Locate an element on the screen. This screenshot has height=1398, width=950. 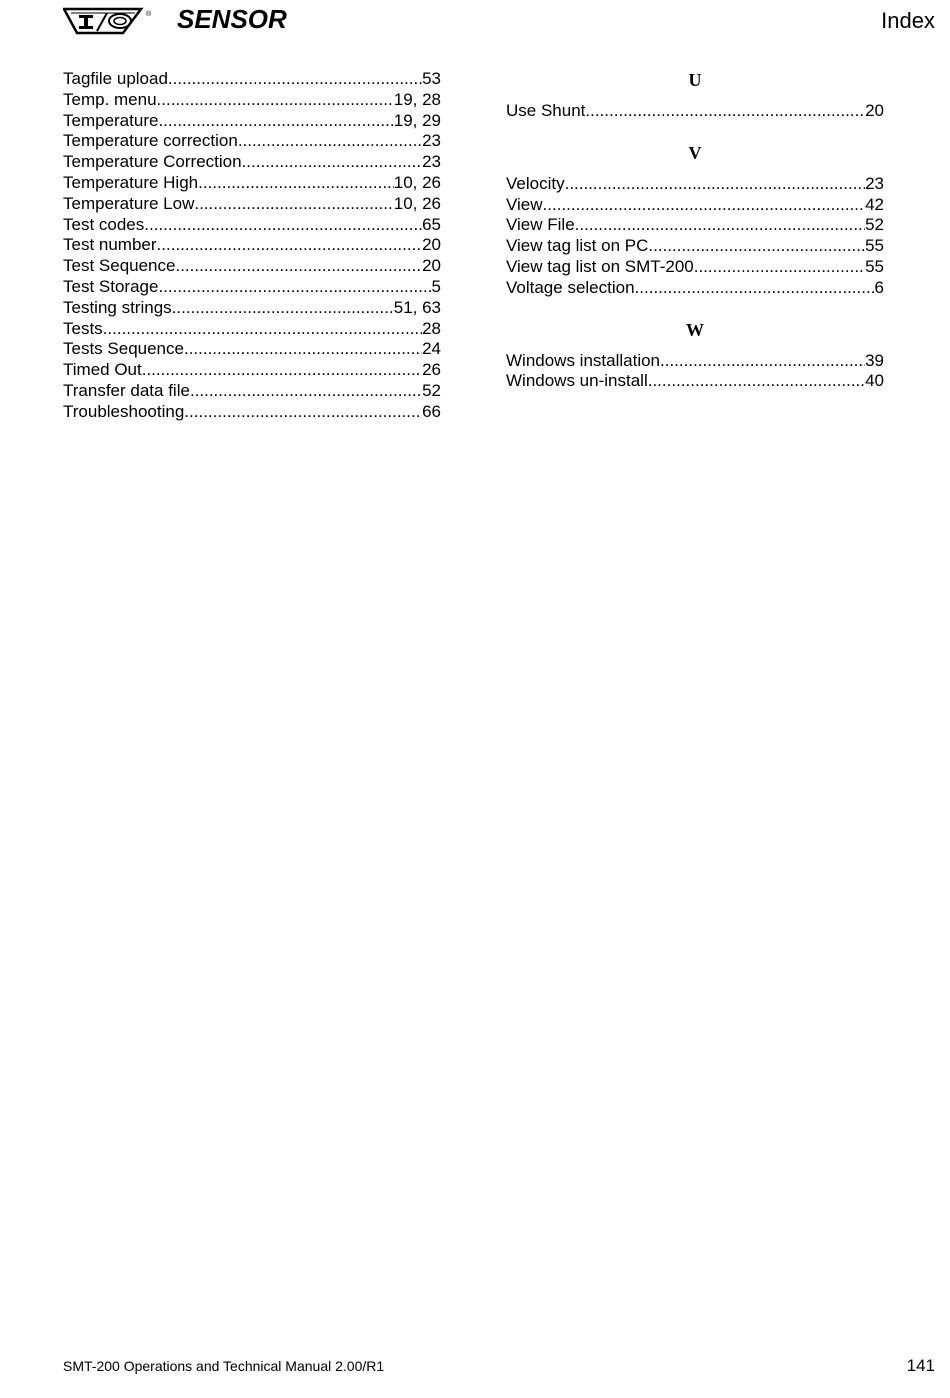
index-term: Temperature is located at coordinates (111, 120).